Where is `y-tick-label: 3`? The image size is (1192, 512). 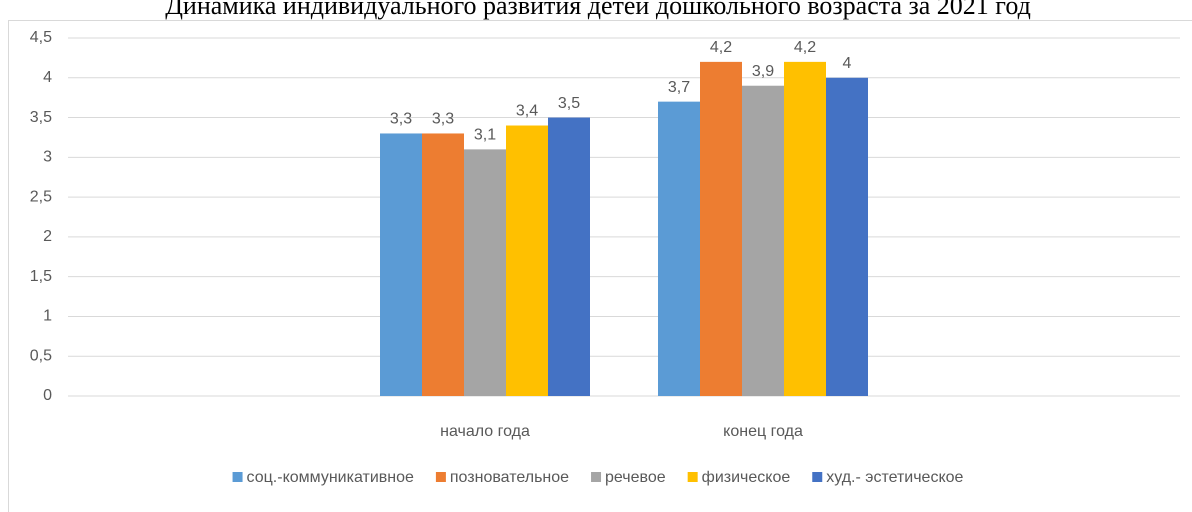
y-tick-label: 3 is located at coordinates (47, 157).